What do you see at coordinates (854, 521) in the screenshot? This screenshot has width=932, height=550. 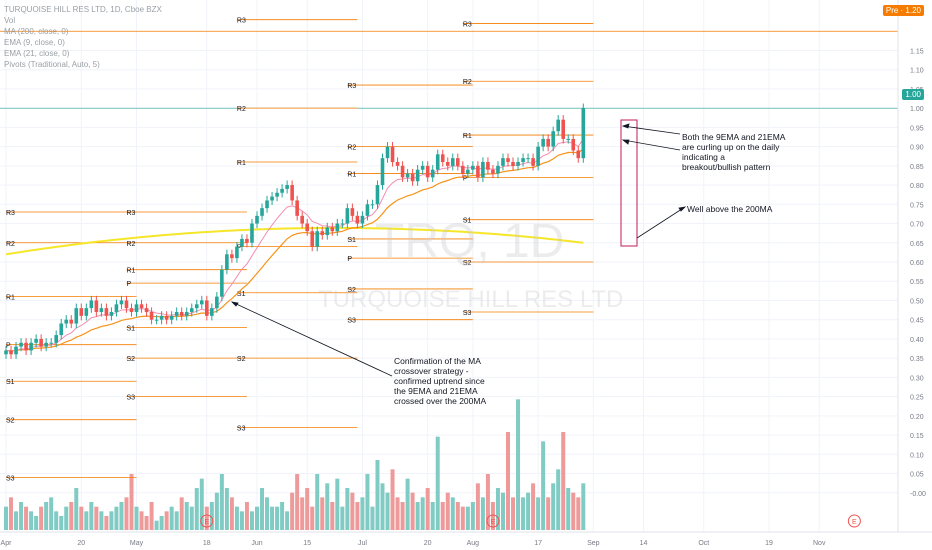 I see `earnings-icon` at bounding box center [854, 521].